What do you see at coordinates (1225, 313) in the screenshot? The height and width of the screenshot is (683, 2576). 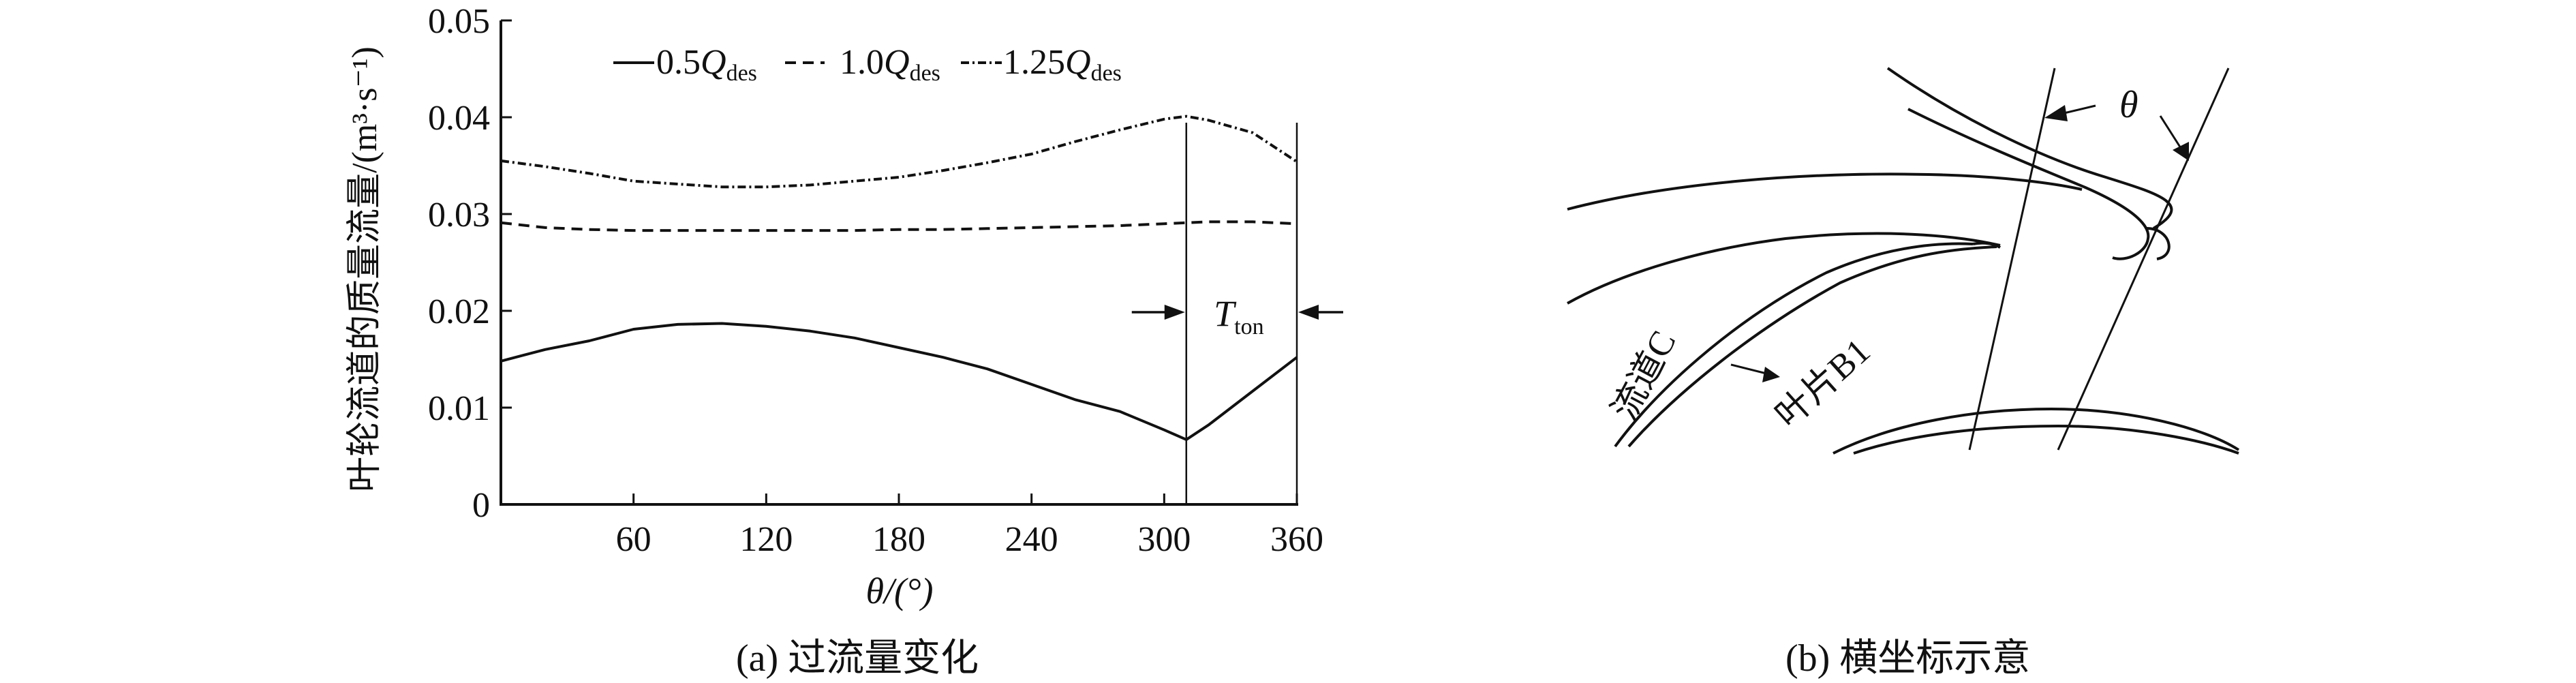 I see `tton-sym: T` at bounding box center [1225, 313].